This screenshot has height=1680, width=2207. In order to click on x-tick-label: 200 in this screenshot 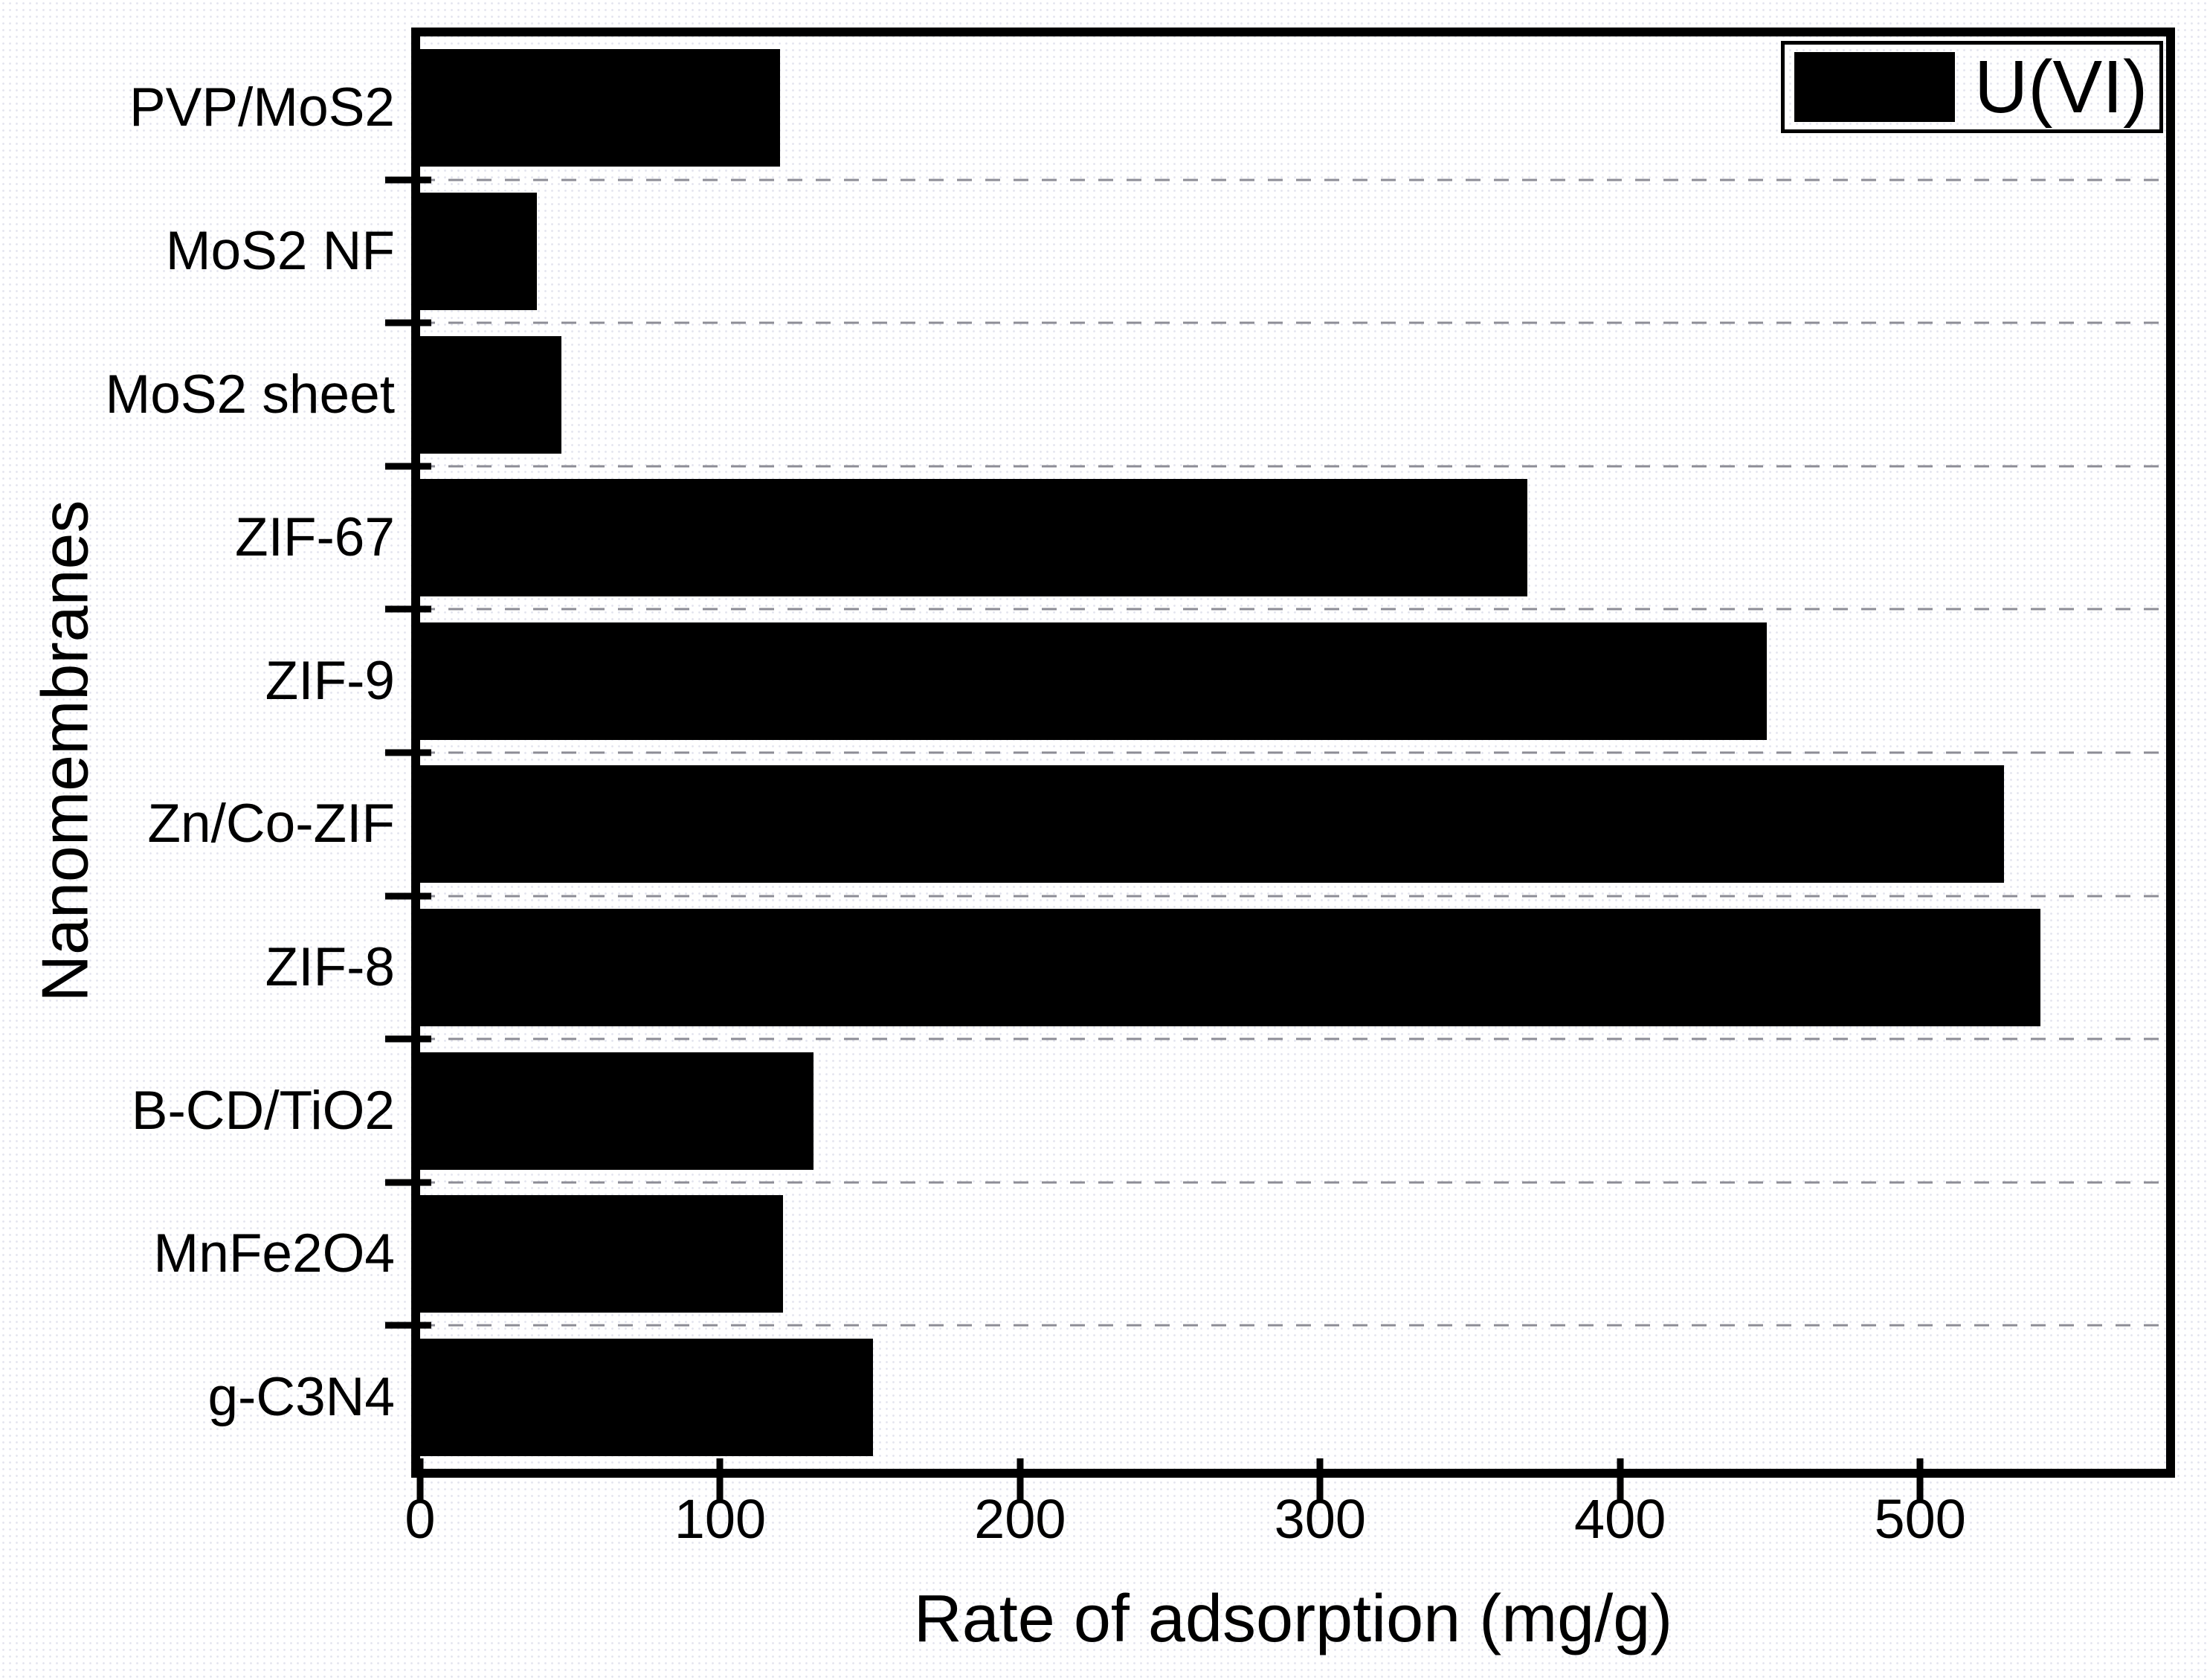, I will do `click(1020, 1519)`.